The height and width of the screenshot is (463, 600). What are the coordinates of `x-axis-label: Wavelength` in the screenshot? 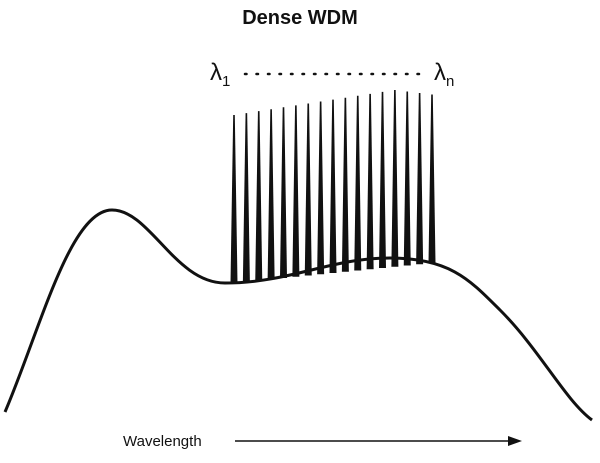 It's located at (162, 441).